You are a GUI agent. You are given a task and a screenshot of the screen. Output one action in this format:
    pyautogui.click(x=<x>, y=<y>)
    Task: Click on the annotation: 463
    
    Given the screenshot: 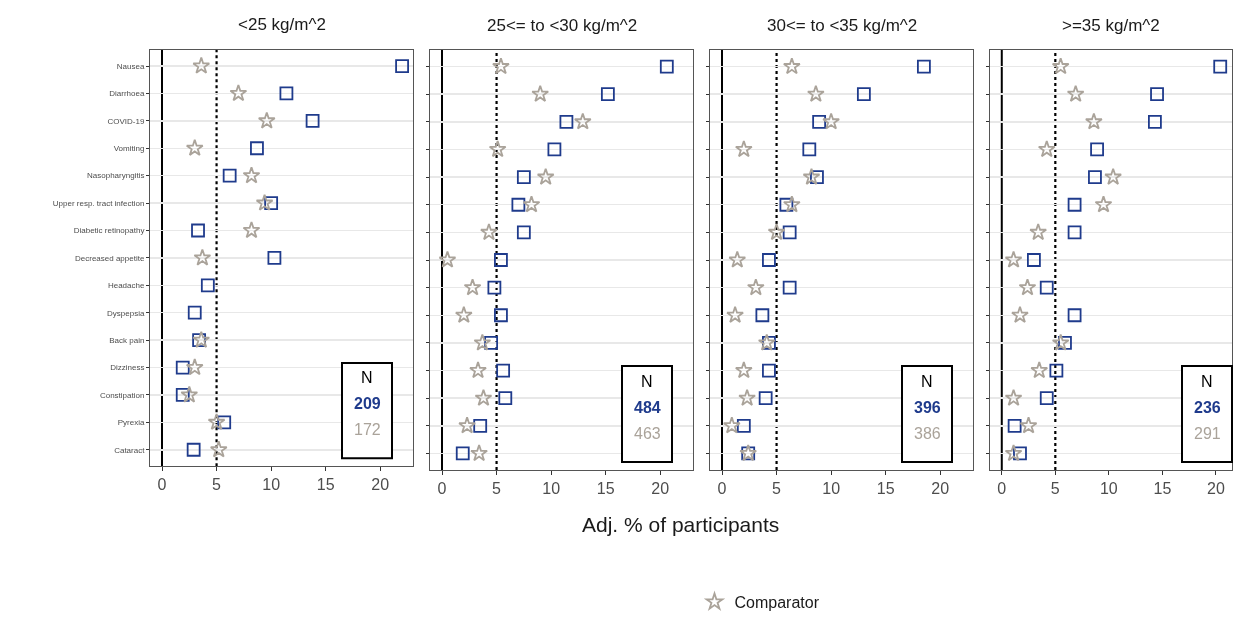 What is the action you would take?
    pyautogui.click(x=647, y=433)
    